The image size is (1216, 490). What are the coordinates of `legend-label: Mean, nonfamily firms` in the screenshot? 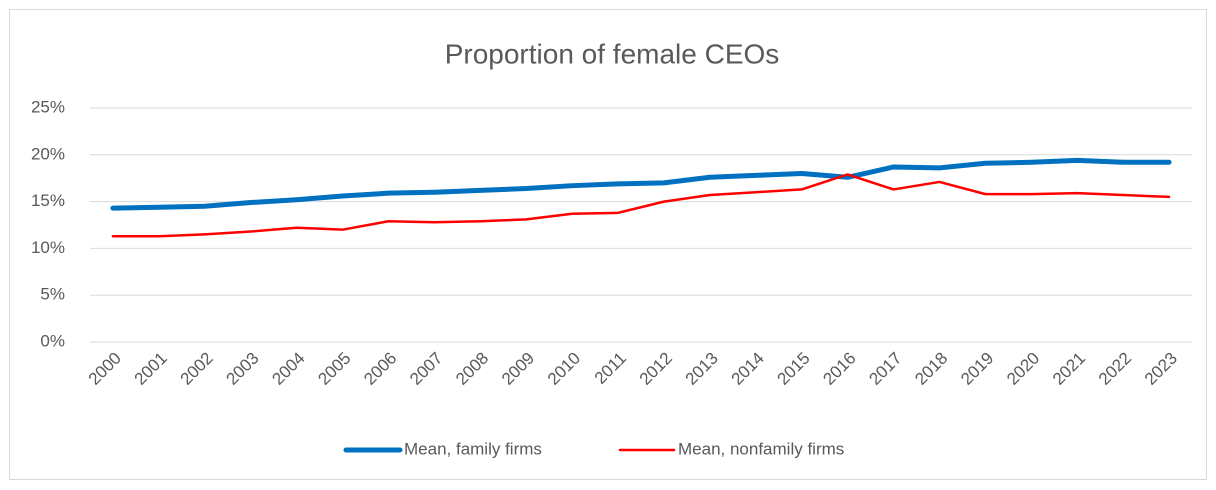 It's located at (761, 448).